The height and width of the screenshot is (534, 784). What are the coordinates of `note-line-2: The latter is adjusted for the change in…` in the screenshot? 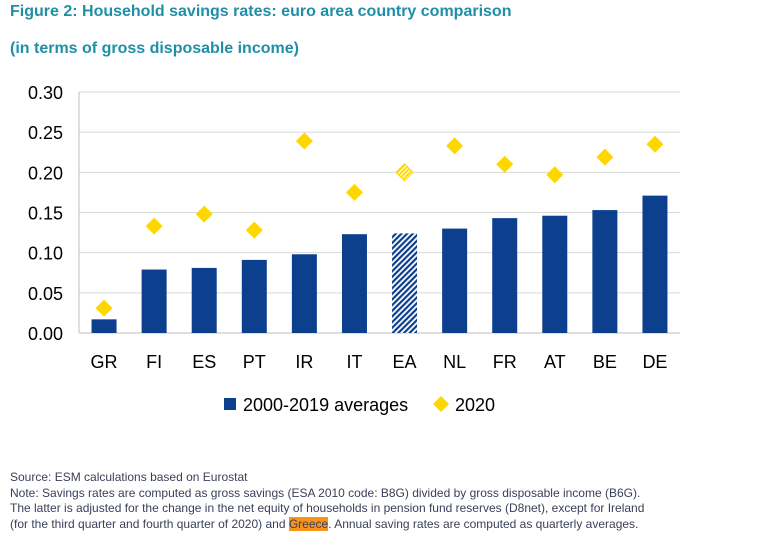 It's located at (327, 508).